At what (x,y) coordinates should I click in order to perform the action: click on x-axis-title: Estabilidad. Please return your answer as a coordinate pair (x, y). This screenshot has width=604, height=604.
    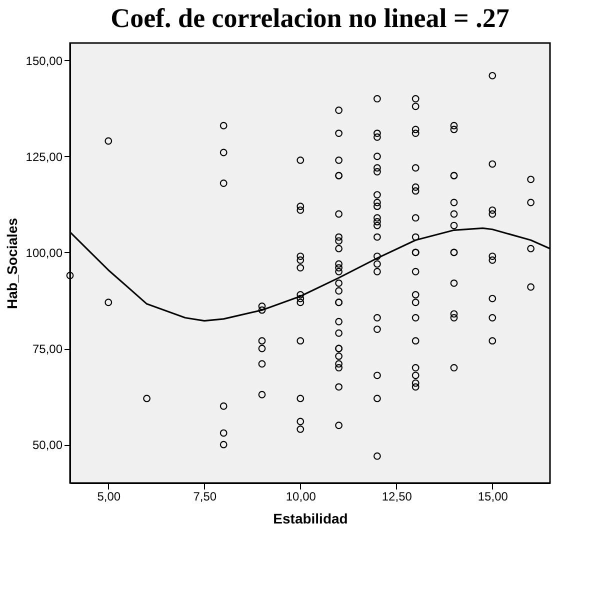
    Looking at the image, I should click on (310, 518).